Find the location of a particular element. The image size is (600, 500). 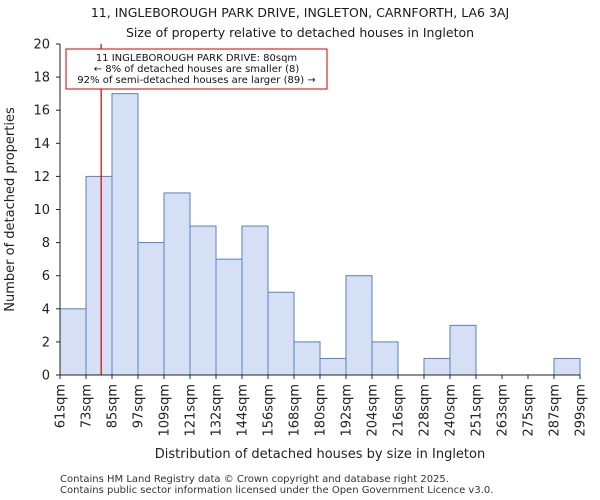

bar-180sqm is located at coordinates (333, 366).